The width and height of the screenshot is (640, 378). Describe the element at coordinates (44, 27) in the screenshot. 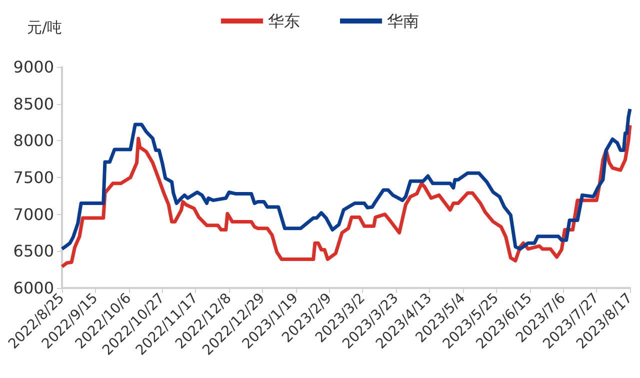

I see `y-axis-title: 元/吨` at that location.